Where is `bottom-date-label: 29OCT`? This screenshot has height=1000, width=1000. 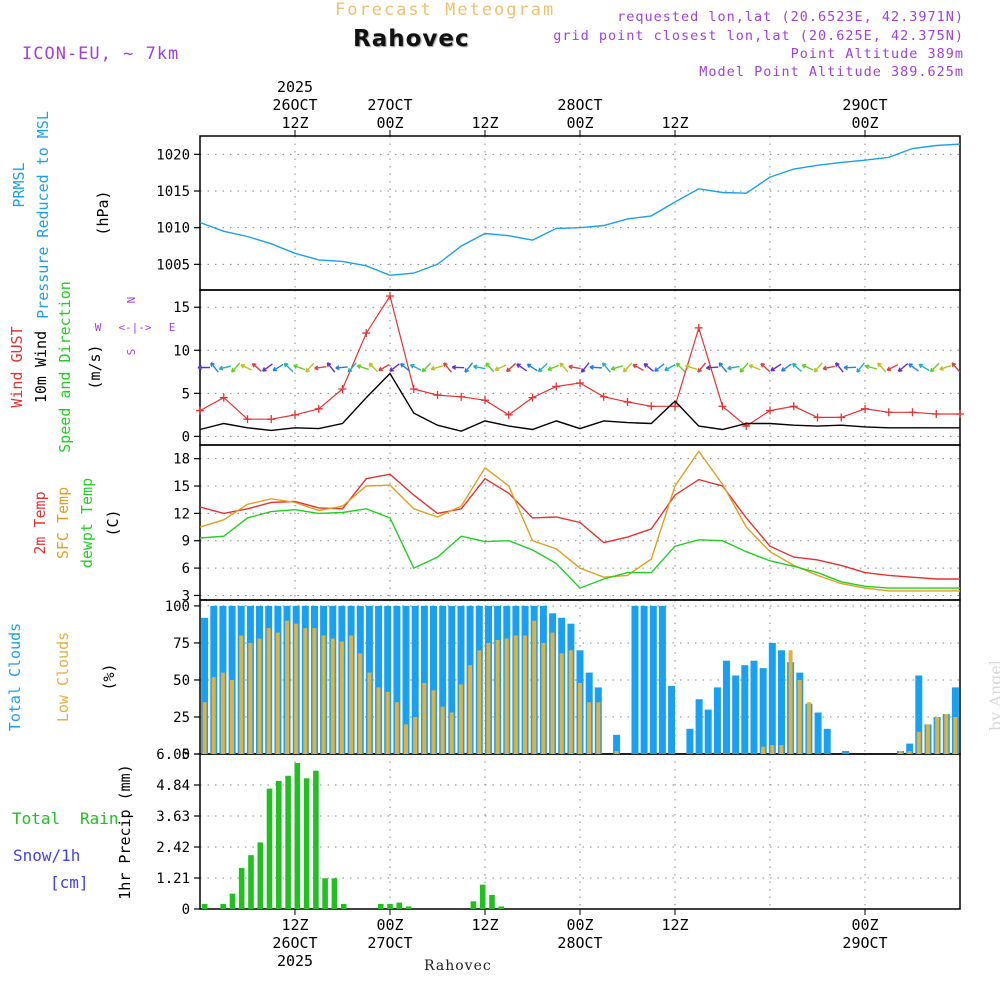
bottom-date-label: 29OCT is located at coordinates (864, 943).